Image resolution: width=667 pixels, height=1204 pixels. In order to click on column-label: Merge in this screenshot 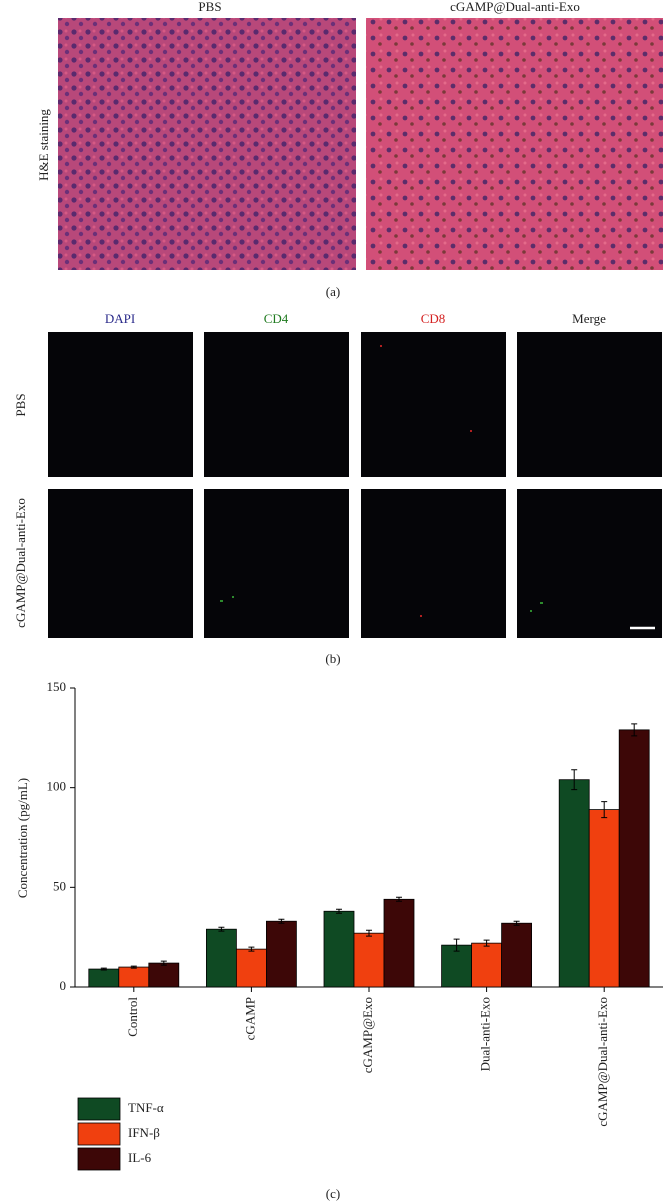, I will do `click(589, 318)`.